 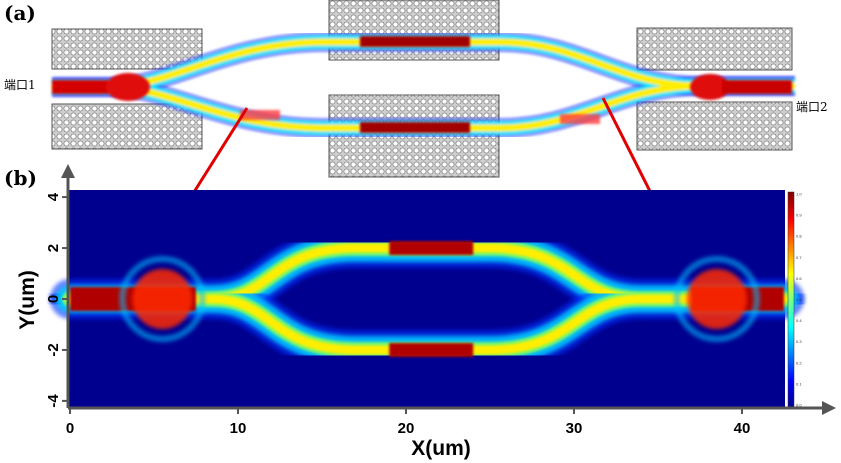 I want to click on x-axis-arrow, so click(x=829, y=408).